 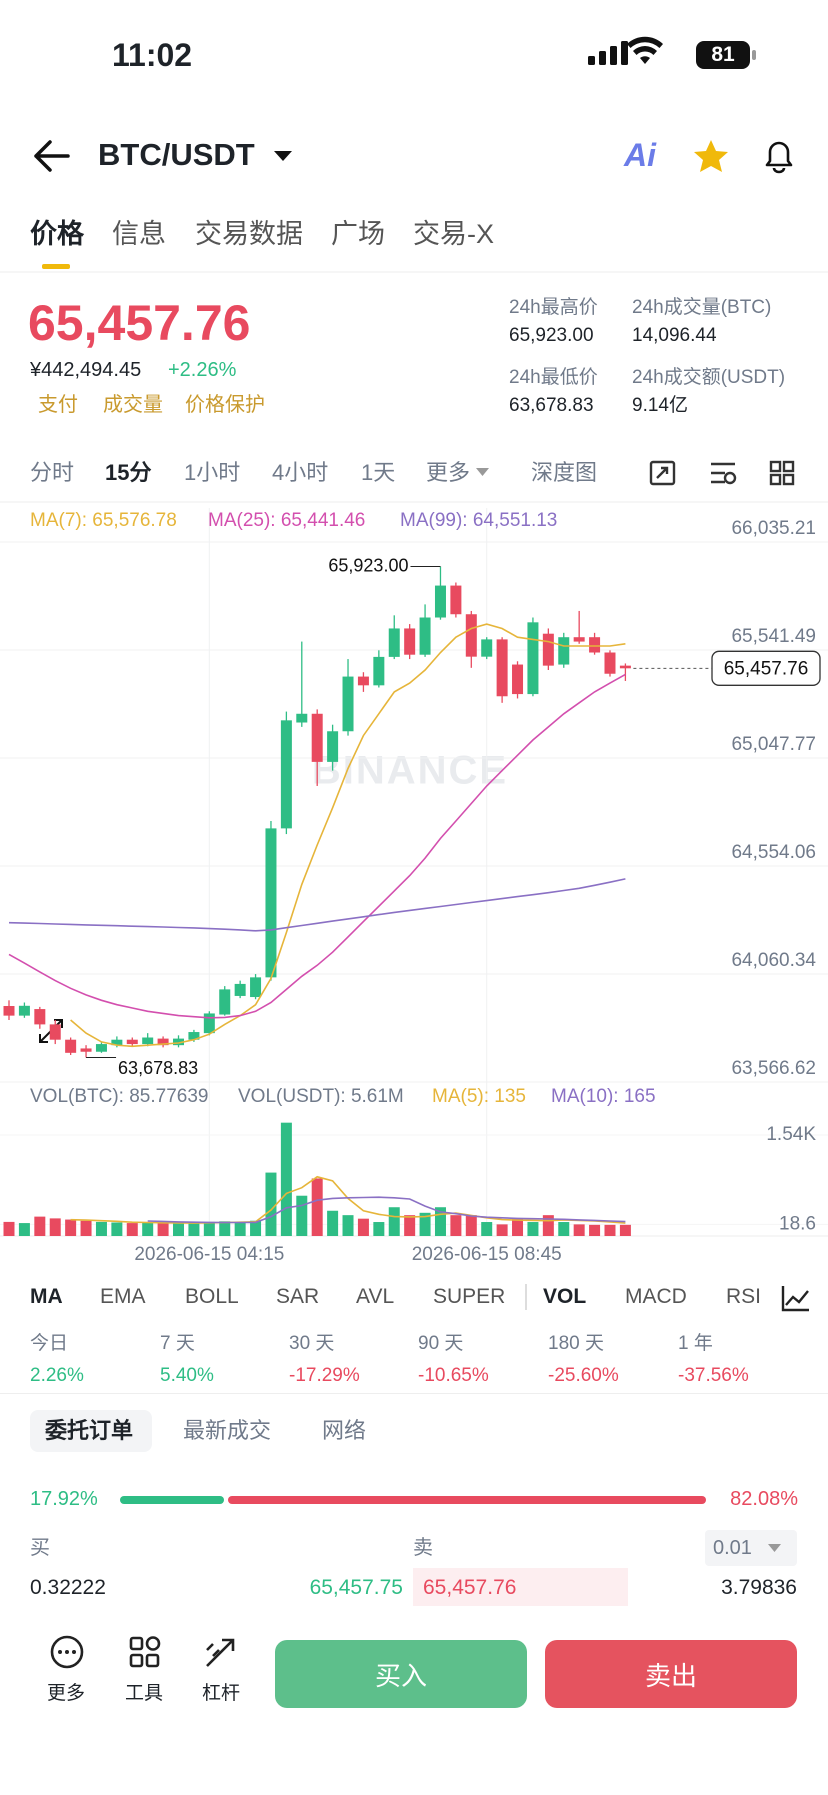 What do you see at coordinates (423, 1548) in the screenshot?
I see `sell-header: 卖` at bounding box center [423, 1548].